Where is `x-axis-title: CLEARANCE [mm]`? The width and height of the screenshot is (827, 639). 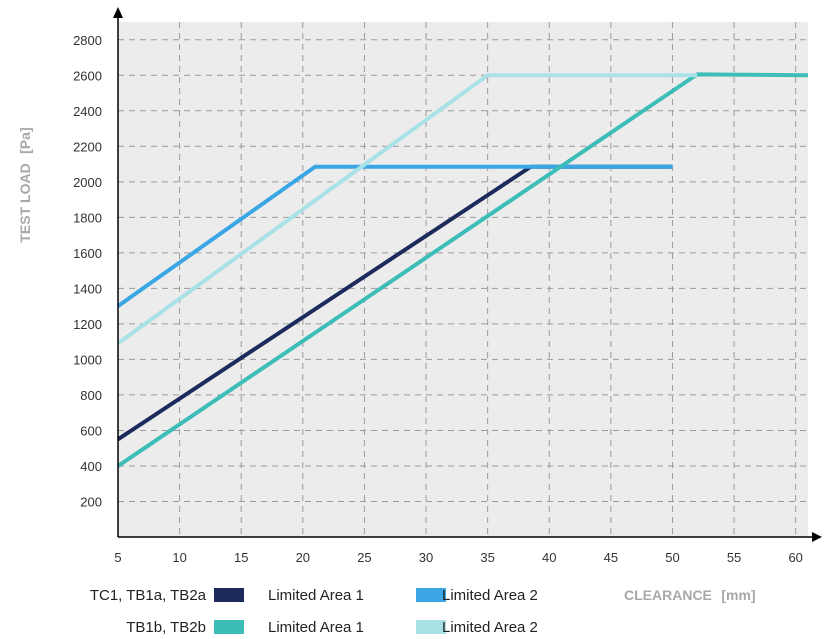 x-axis-title: CLEARANCE [mm] is located at coordinates (690, 595).